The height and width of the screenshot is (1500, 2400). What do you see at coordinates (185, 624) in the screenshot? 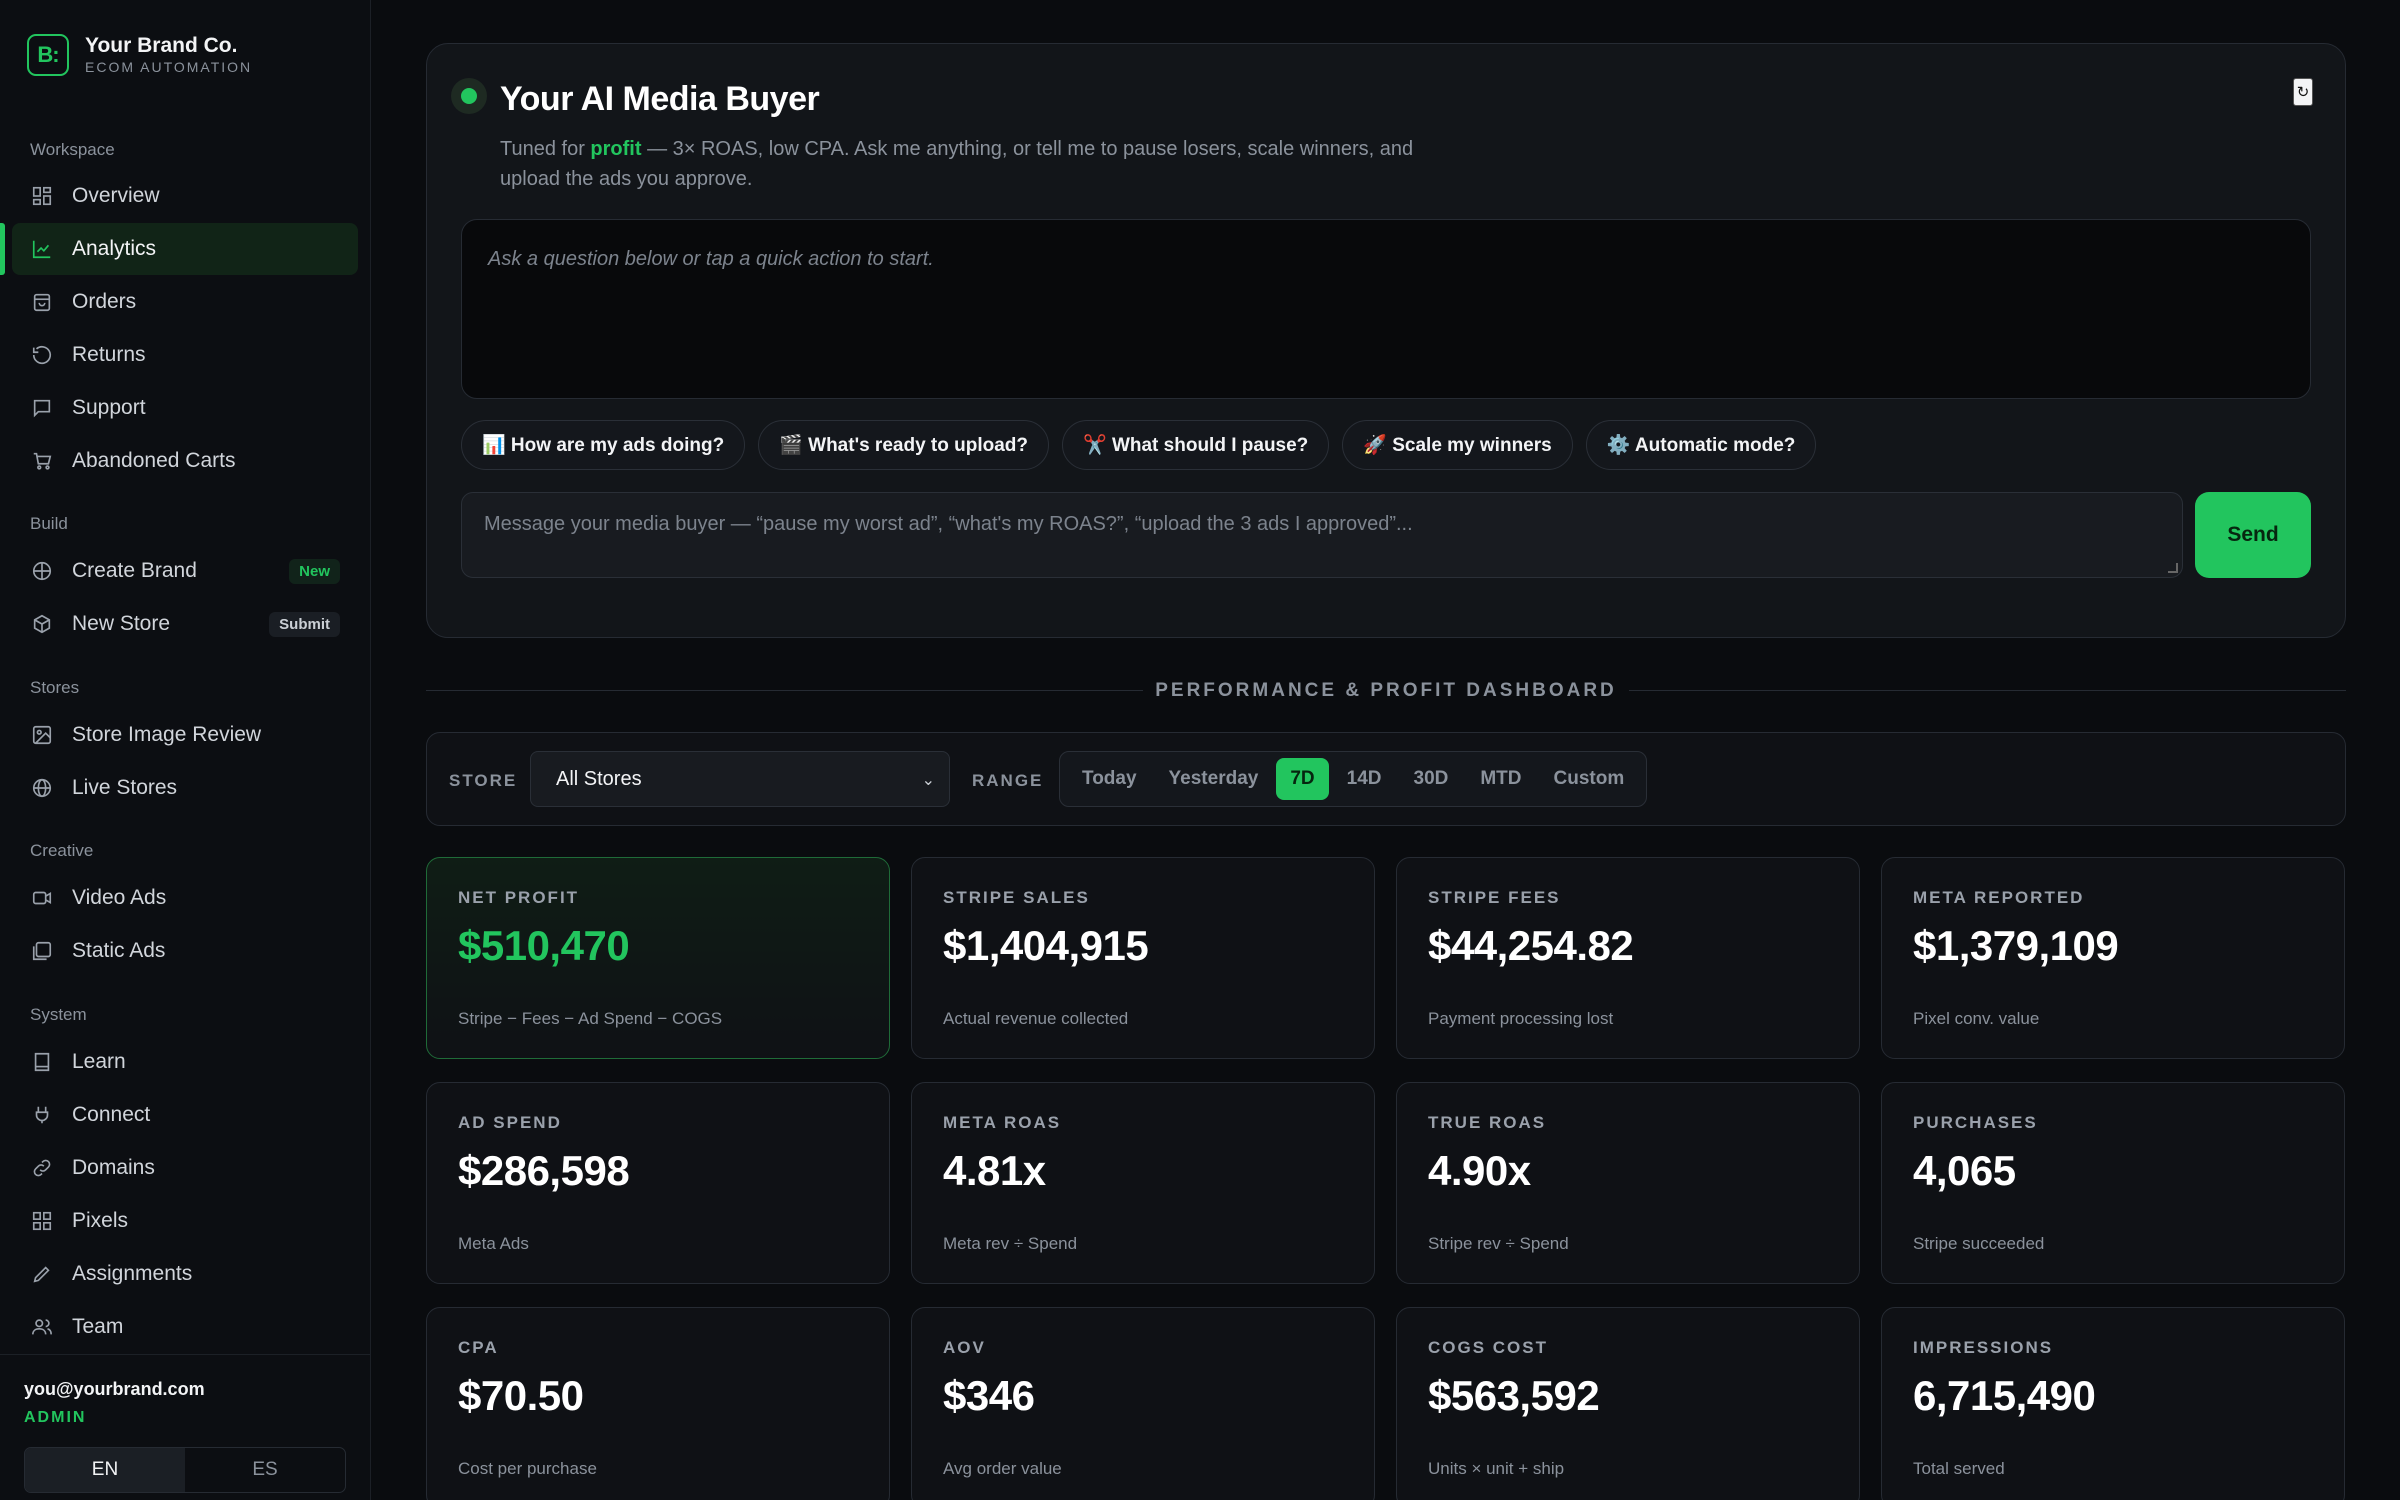
I see `sidebar-item-new-store: New Store Submit` at bounding box center [185, 624].